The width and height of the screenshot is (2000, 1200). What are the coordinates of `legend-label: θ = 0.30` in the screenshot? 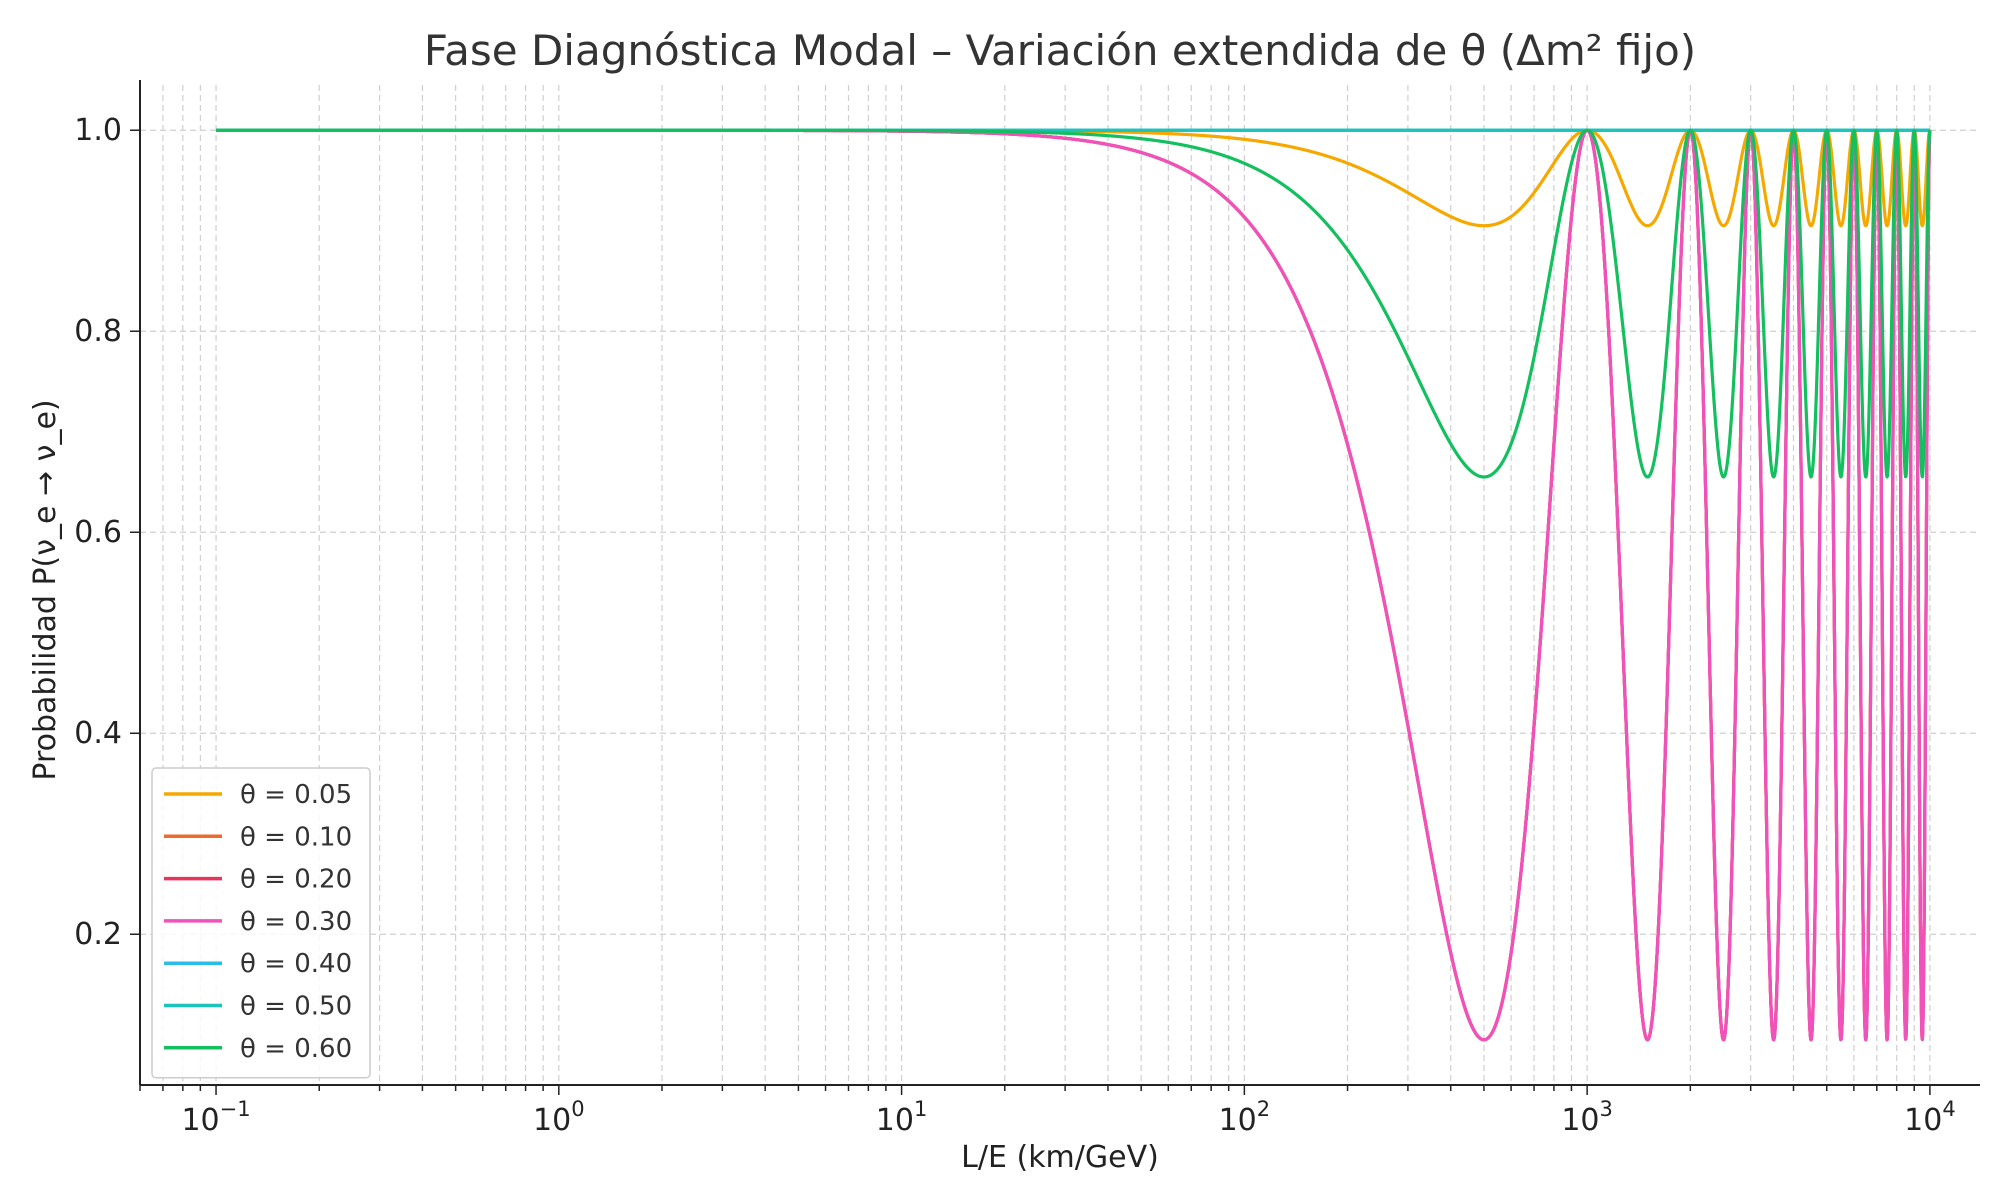 It's located at (296, 922).